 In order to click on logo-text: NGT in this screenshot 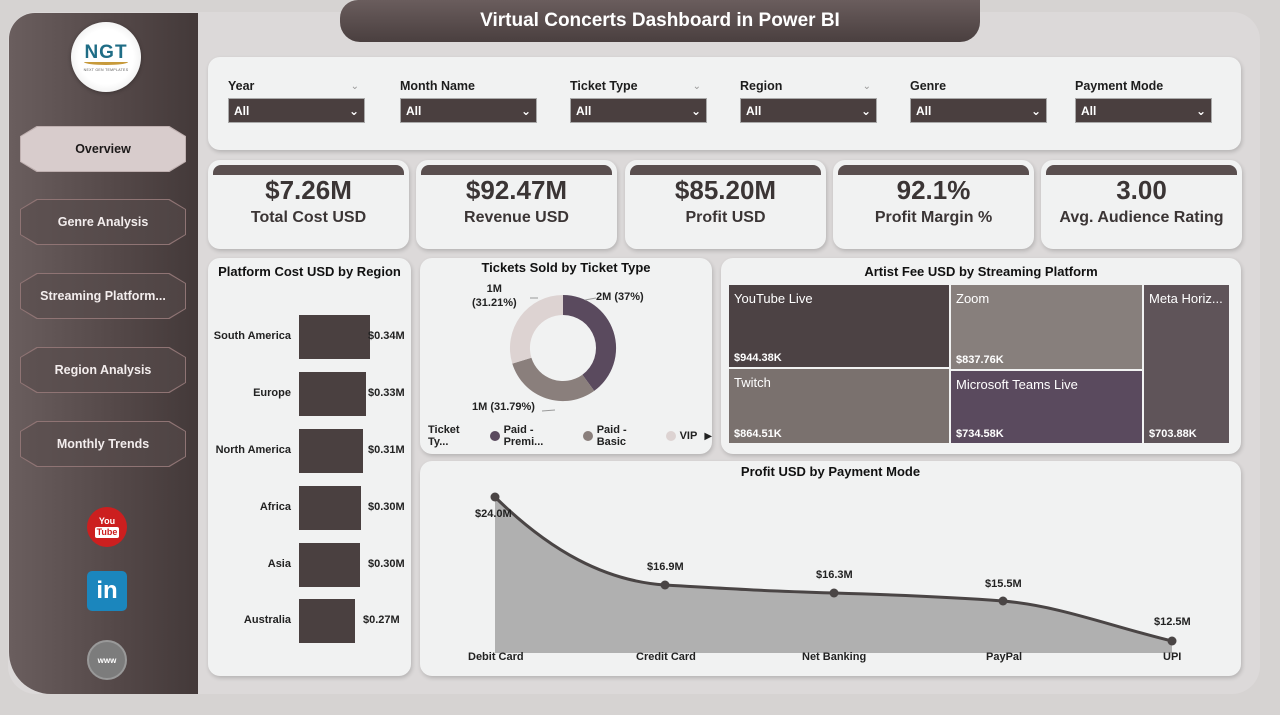, I will do `click(106, 52)`.